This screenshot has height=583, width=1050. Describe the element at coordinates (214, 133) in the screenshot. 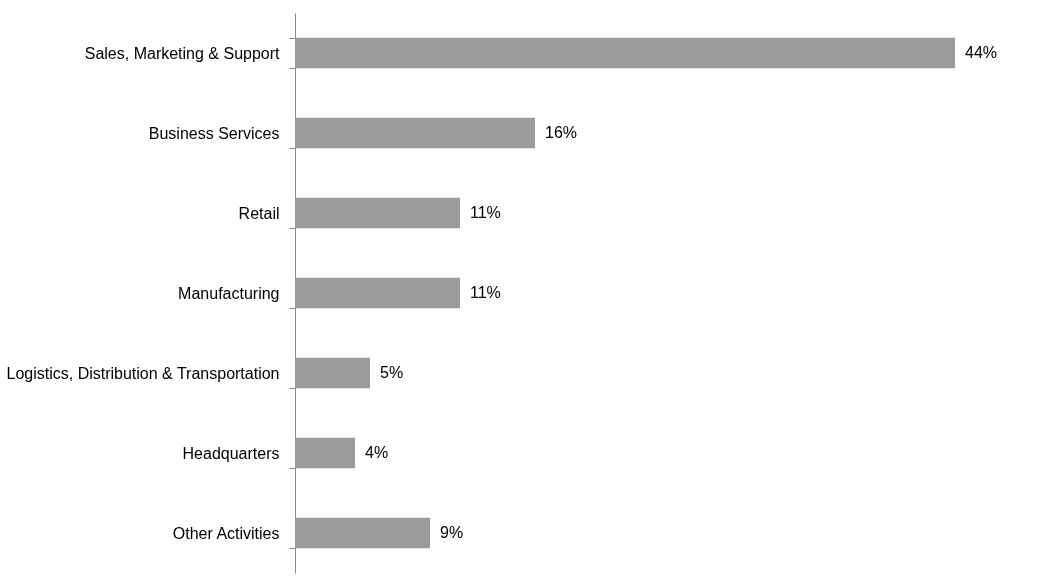

I see `y-tick-label: Business Services` at that location.